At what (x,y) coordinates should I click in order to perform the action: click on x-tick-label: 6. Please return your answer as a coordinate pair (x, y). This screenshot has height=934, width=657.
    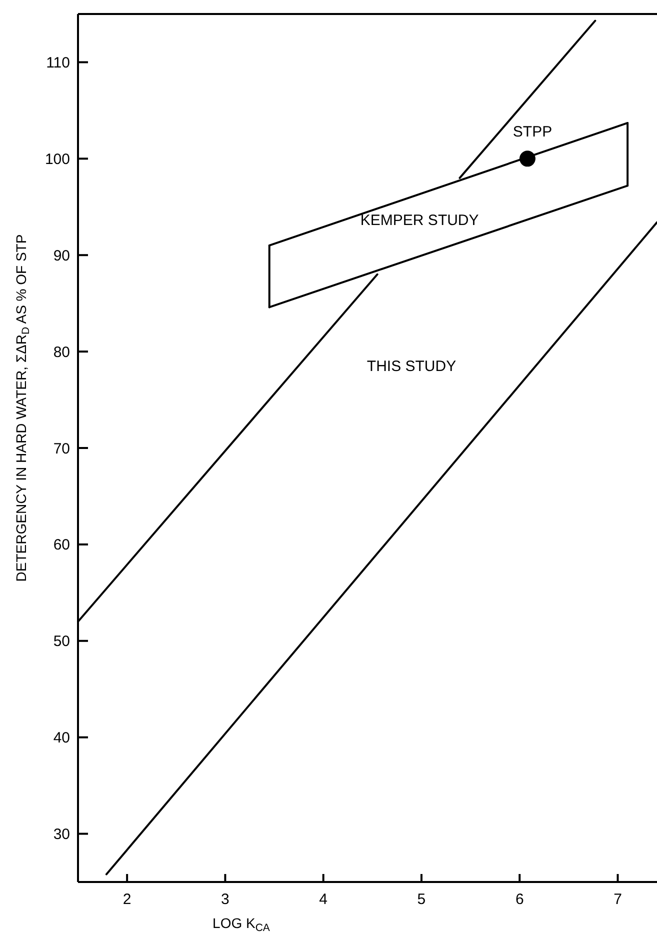
    Looking at the image, I should click on (519, 899).